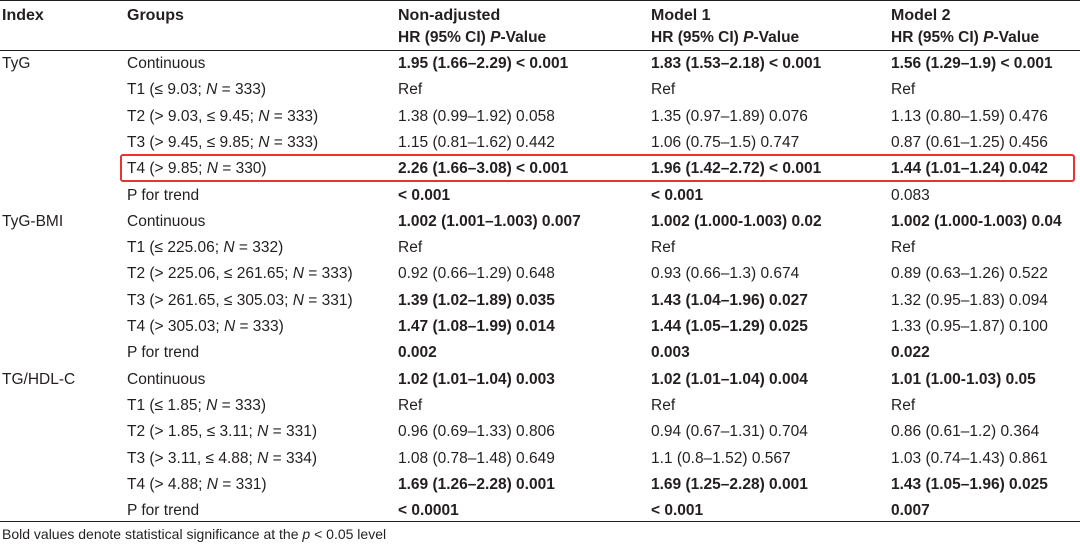 Image resolution: width=1080 pixels, height=548 pixels. I want to click on header-groups: Groups, so click(155, 15).